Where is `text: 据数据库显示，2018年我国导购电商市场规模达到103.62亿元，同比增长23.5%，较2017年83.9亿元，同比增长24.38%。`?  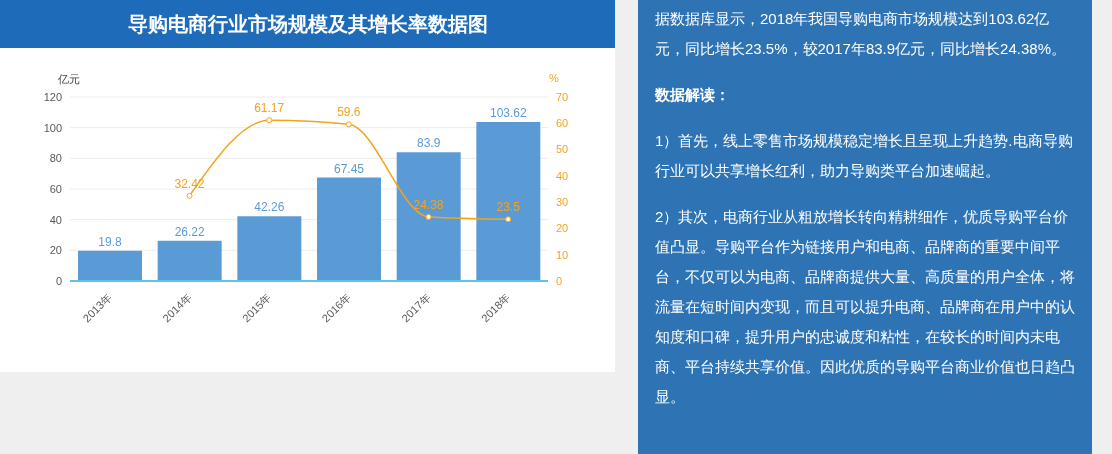 text: 据数据库显示，2018年我国导购电商市场规模达到103.62亿元，同比增长23.5%，较2017年83.9亿元，同比增长24.38%。 is located at coordinates (861, 34).